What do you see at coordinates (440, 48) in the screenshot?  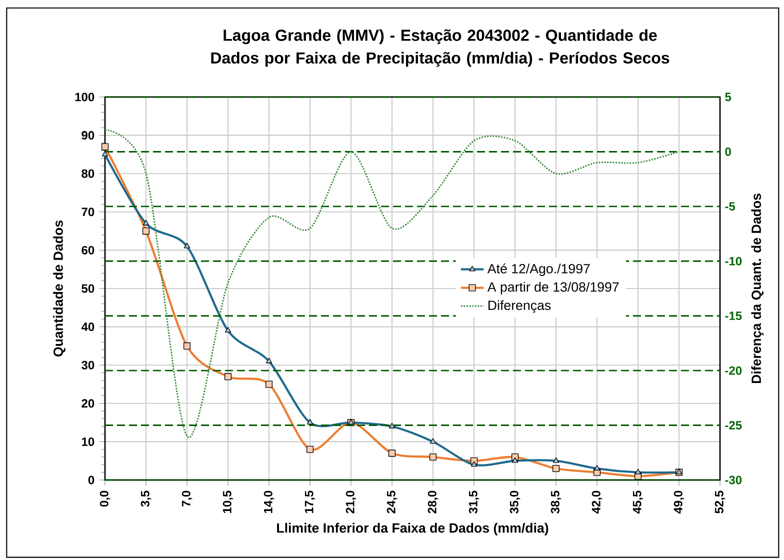 I see `chart-title: Lagoa Grande (MMV) - Estação 2043002 - Quantidade de Dados por Faixa de Precipitação (mm/dia) - Períodos Secos` at bounding box center [440, 48].